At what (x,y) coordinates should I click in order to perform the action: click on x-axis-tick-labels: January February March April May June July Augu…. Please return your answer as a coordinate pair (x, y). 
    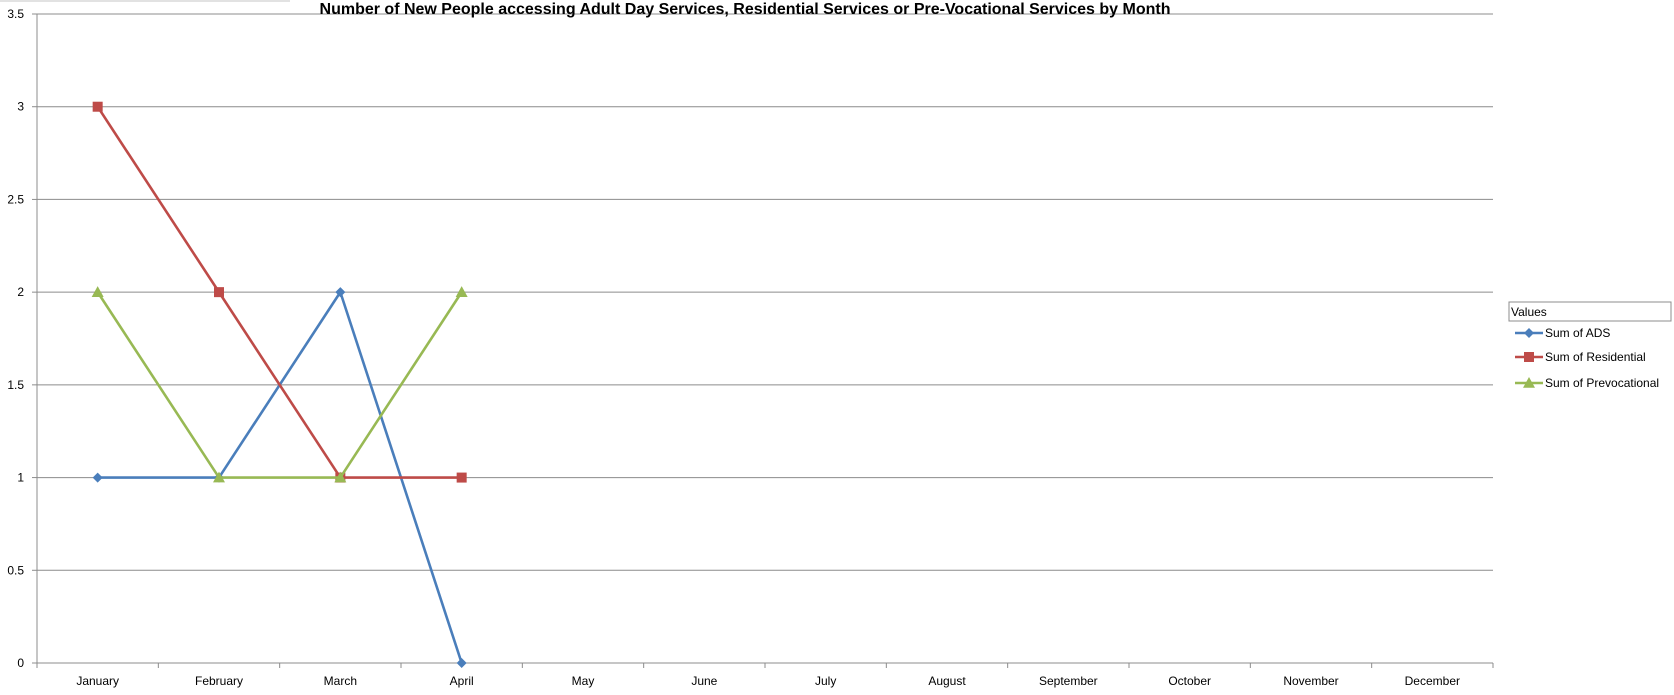
    Looking at the image, I should click on (768, 681).